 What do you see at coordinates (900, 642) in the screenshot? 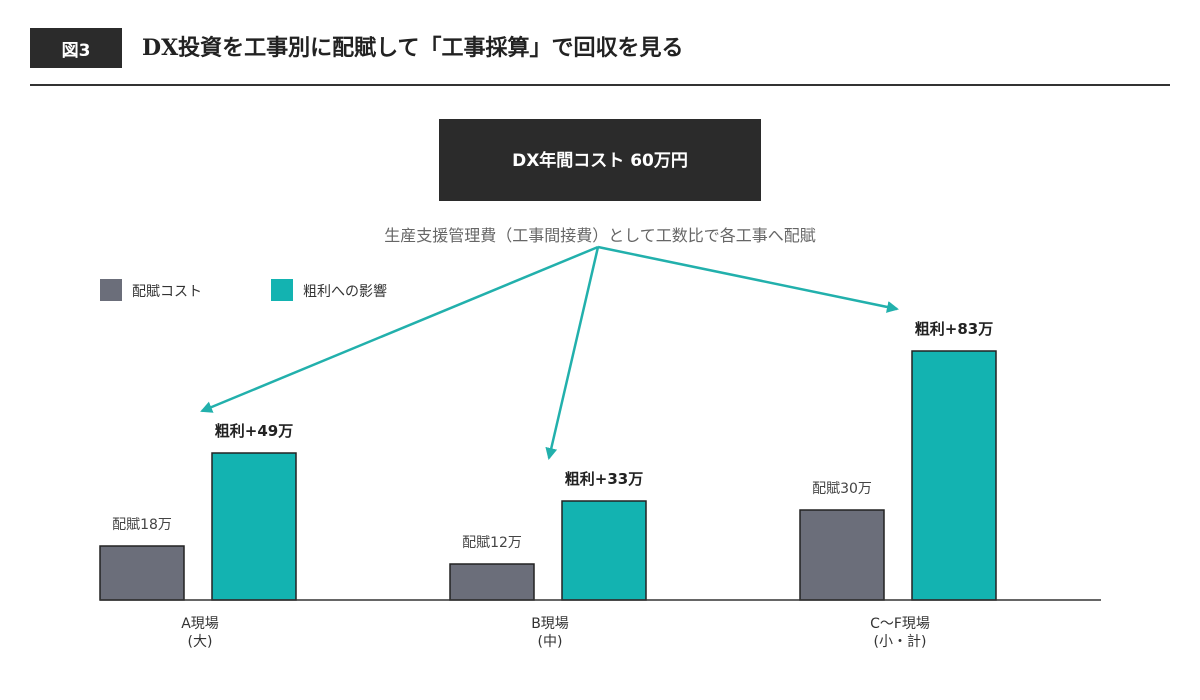
I see `category-sublabel-cf: (小・計)` at bounding box center [900, 642].